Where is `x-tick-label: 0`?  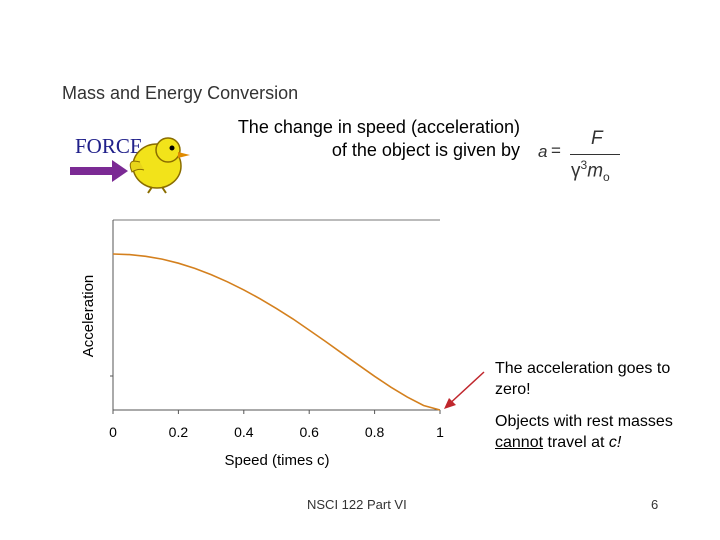 x-tick-label: 0 is located at coordinates (113, 432).